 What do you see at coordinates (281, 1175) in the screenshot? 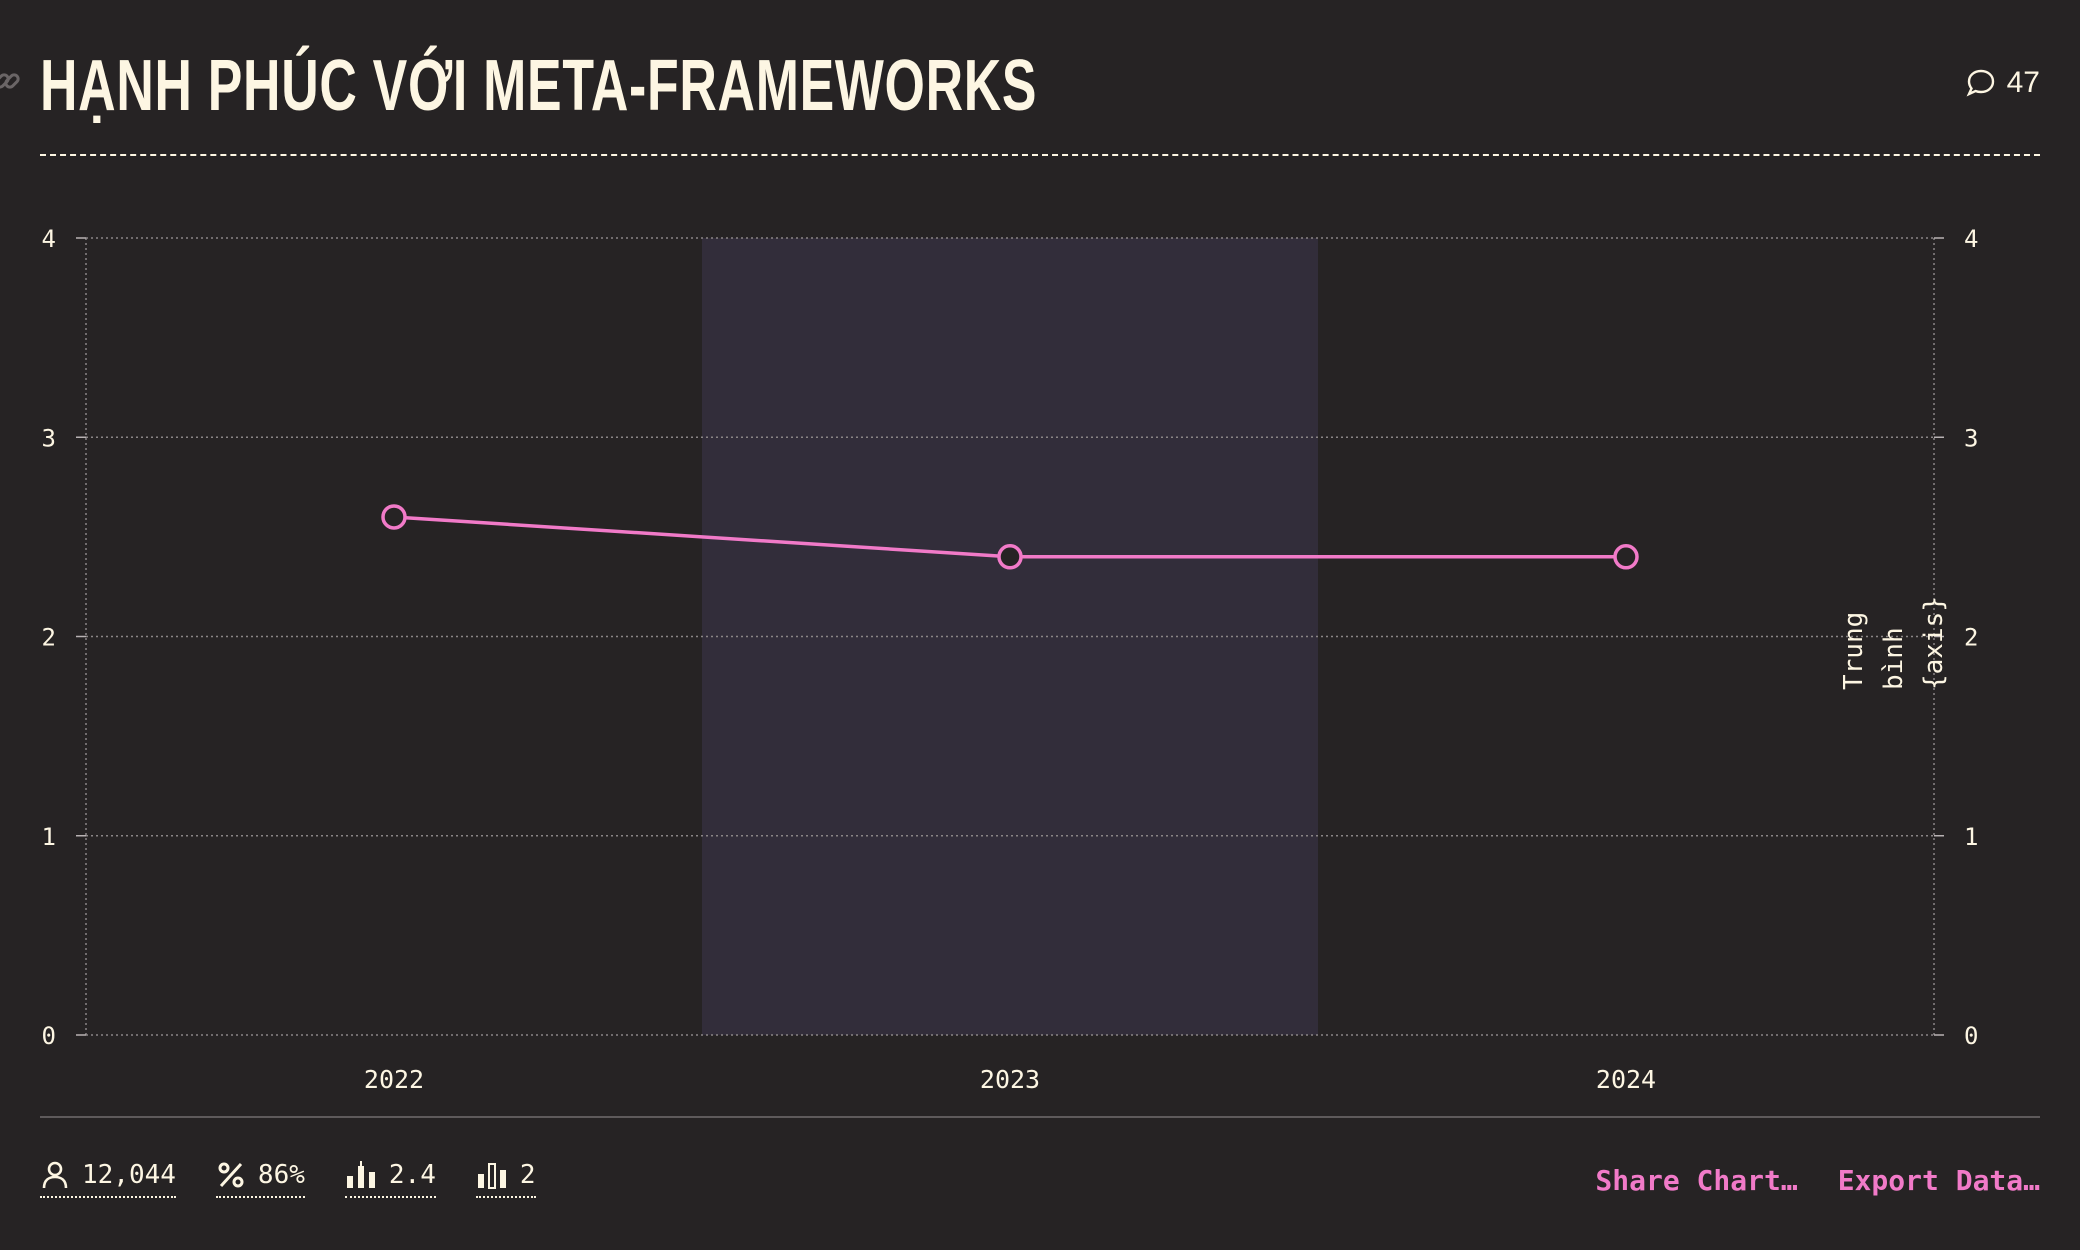
I see `stat-value: 86%` at bounding box center [281, 1175].